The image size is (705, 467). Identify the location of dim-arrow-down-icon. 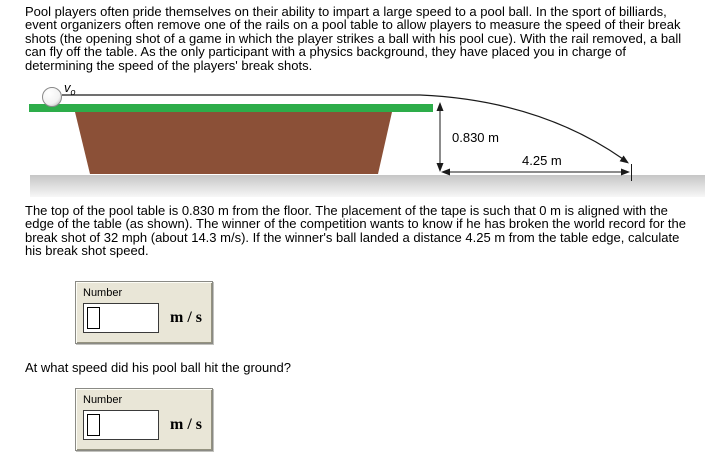
(440, 167).